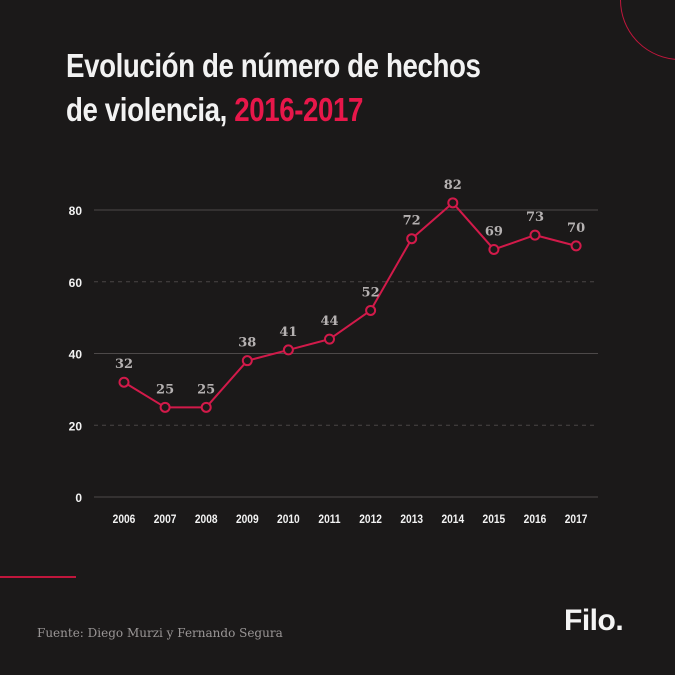 The height and width of the screenshot is (675, 675). What do you see at coordinates (247, 519) in the screenshot?
I see `x-tick-label: 2009` at bounding box center [247, 519].